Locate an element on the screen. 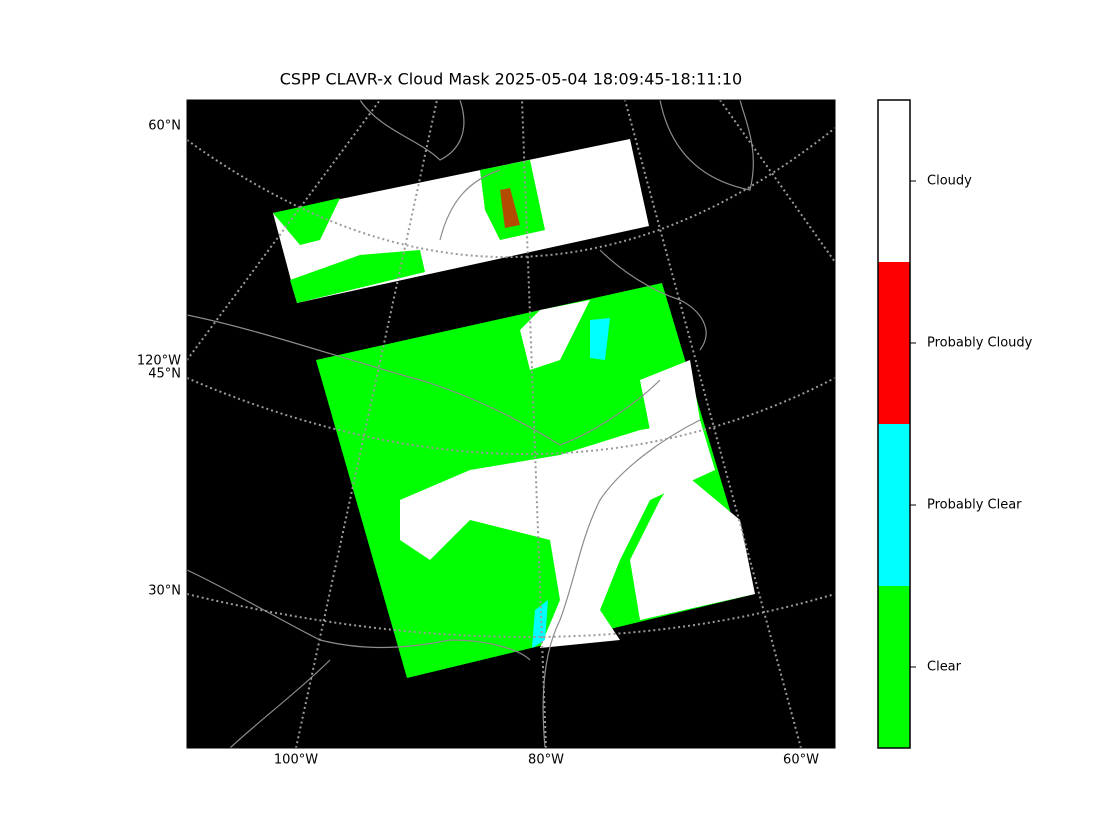 The image size is (1120, 840). lat-label: 30°N is located at coordinates (164, 591).